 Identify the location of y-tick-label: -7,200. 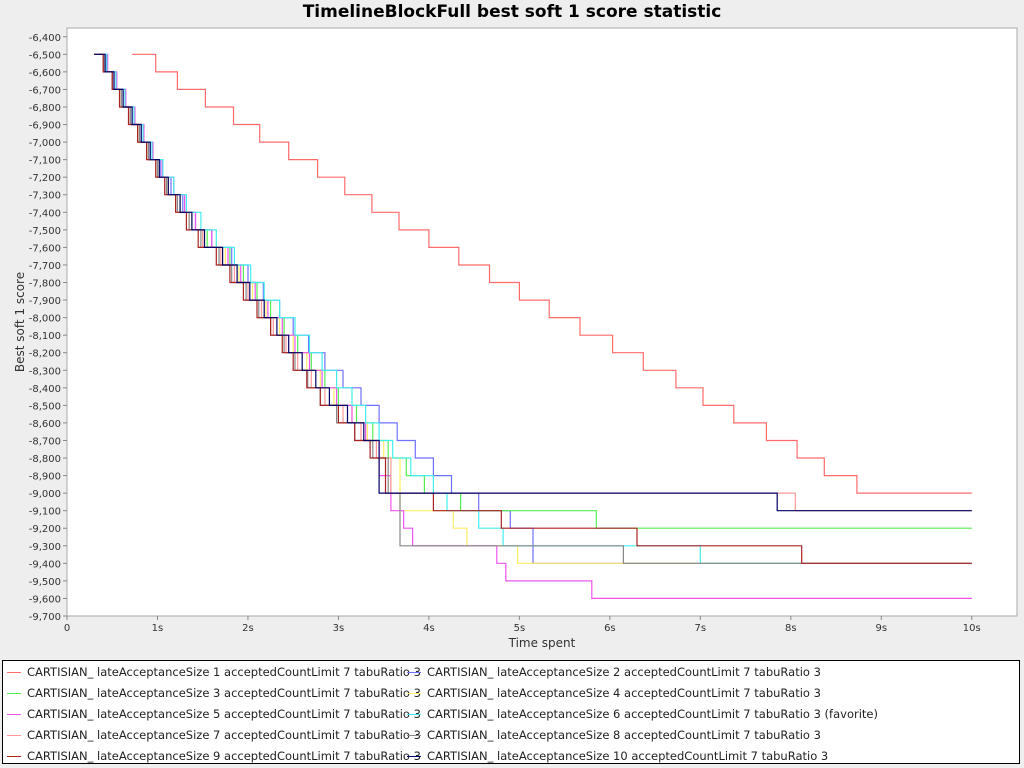
(45, 178).